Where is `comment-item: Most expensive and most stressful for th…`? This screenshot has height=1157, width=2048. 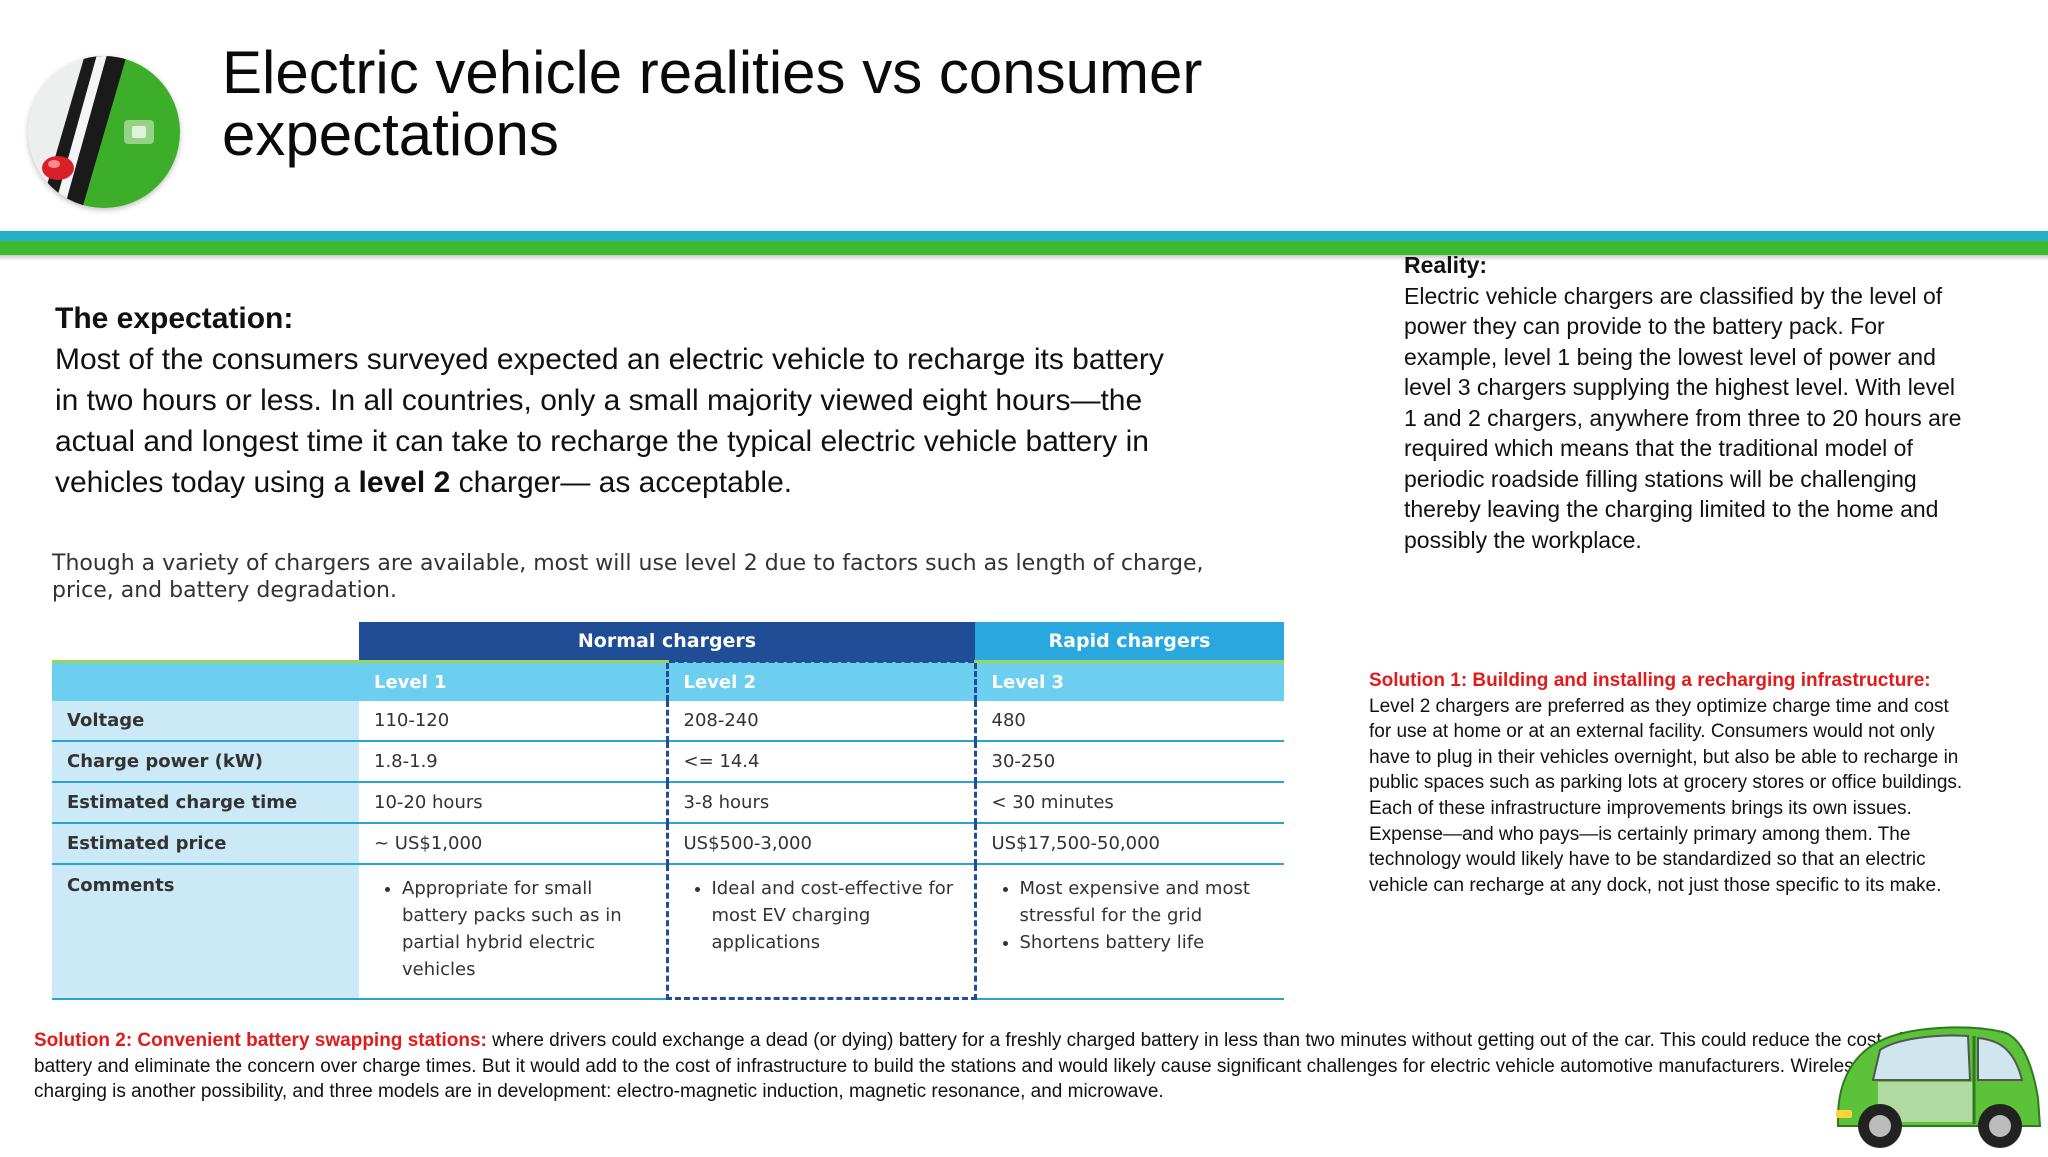
comment-item: Most expensive and most stressful for th… is located at coordinates (1145, 902).